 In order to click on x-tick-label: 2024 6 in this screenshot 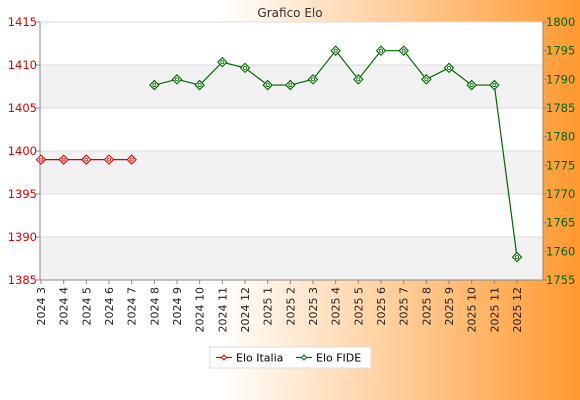, I will do `click(109, 306)`.